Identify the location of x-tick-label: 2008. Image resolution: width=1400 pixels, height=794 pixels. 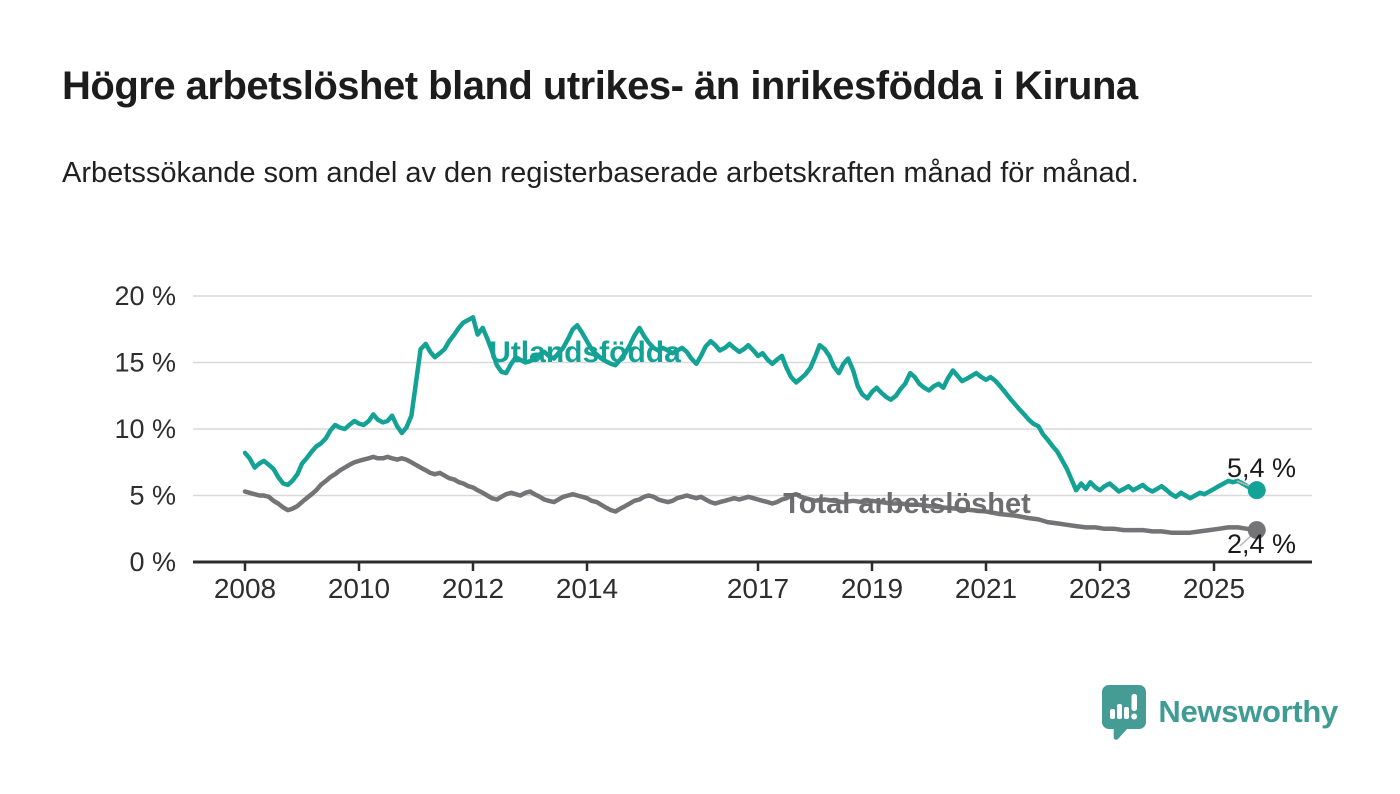
(245, 588).